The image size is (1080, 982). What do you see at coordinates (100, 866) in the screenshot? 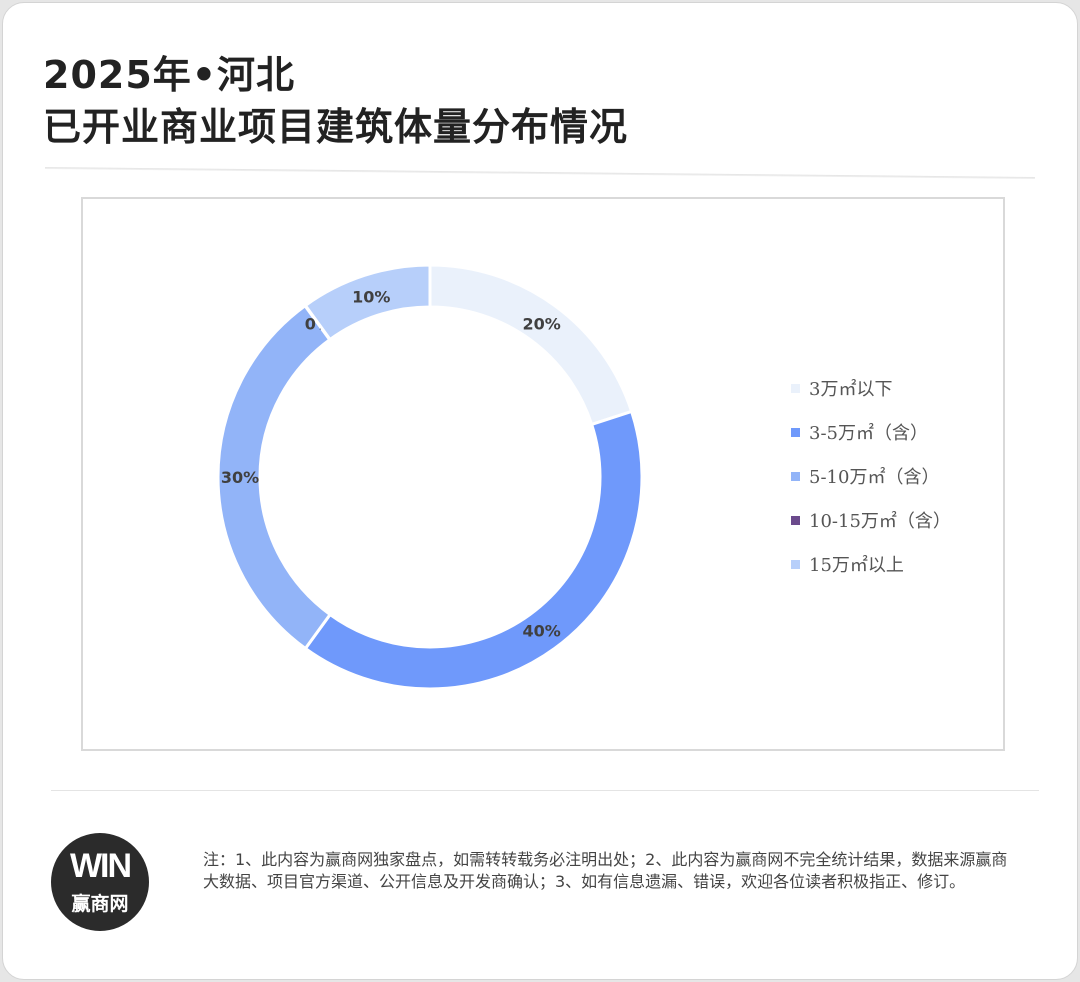
I see `logo-mark: WIN` at bounding box center [100, 866].